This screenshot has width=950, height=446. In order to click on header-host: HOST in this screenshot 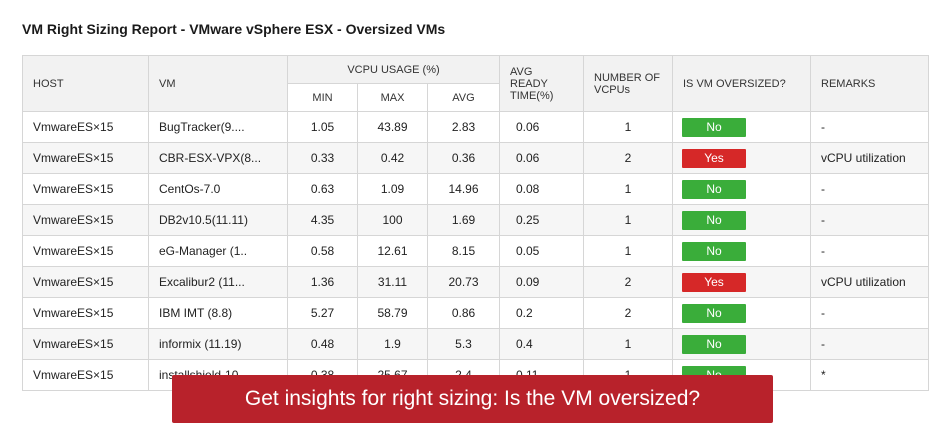, I will do `click(85, 83)`.